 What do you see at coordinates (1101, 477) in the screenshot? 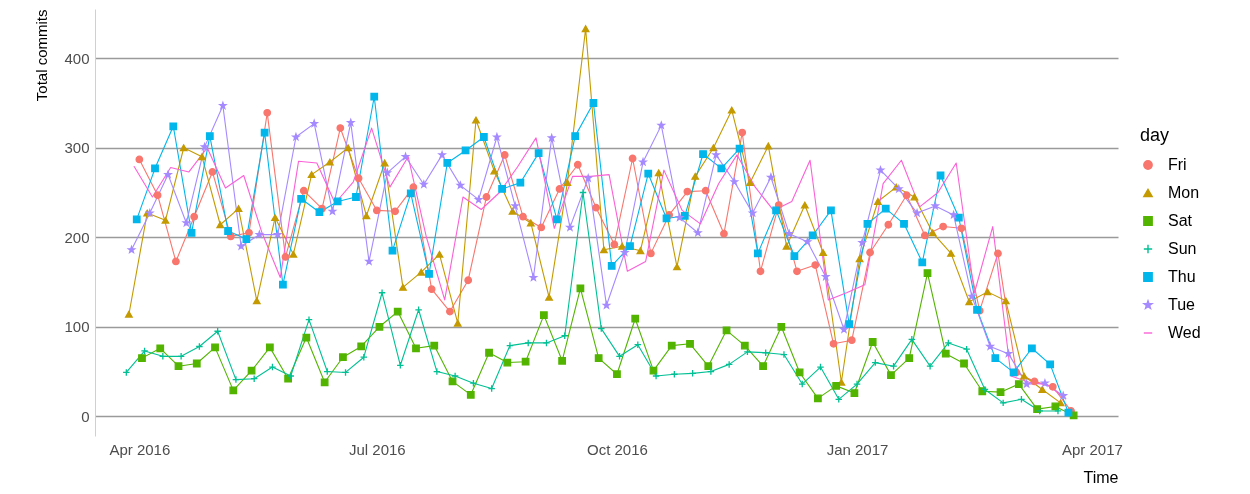
I see `x-axis-title: Time` at bounding box center [1101, 477].